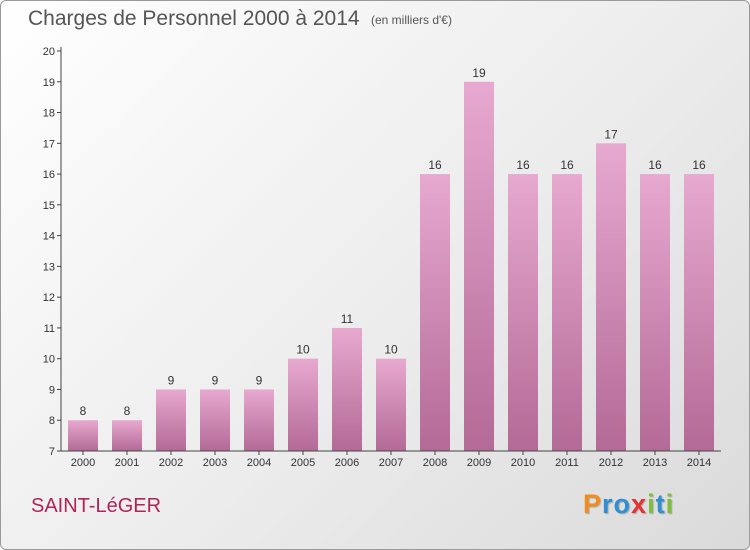 The width and height of the screenshot is (750, 550). What do you see at coordinates (435, 463) in the screenshot?
I see `x-tick-label: 2008` at bounding box center [435, 463].